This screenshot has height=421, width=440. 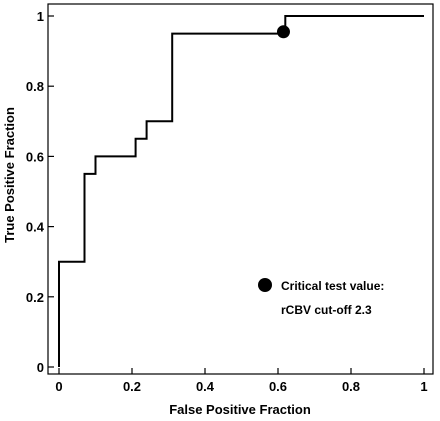 I want to click on y-axis-title: True Positive Fraction, so click(x=9, y=175).